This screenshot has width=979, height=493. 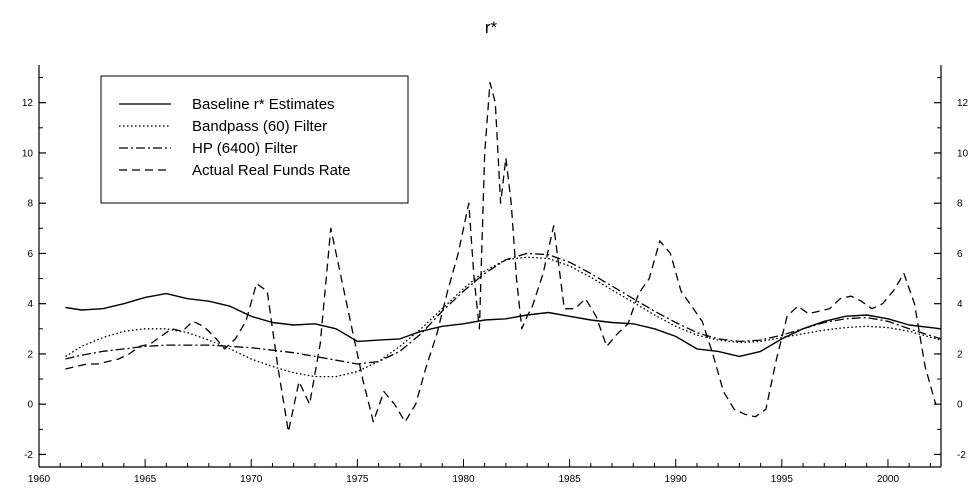 What do you see at coordinates (271, 170) in the screenshot?
I see `legend-label-4: Actual Real Funds Rate` at bounding box center [271, 170].